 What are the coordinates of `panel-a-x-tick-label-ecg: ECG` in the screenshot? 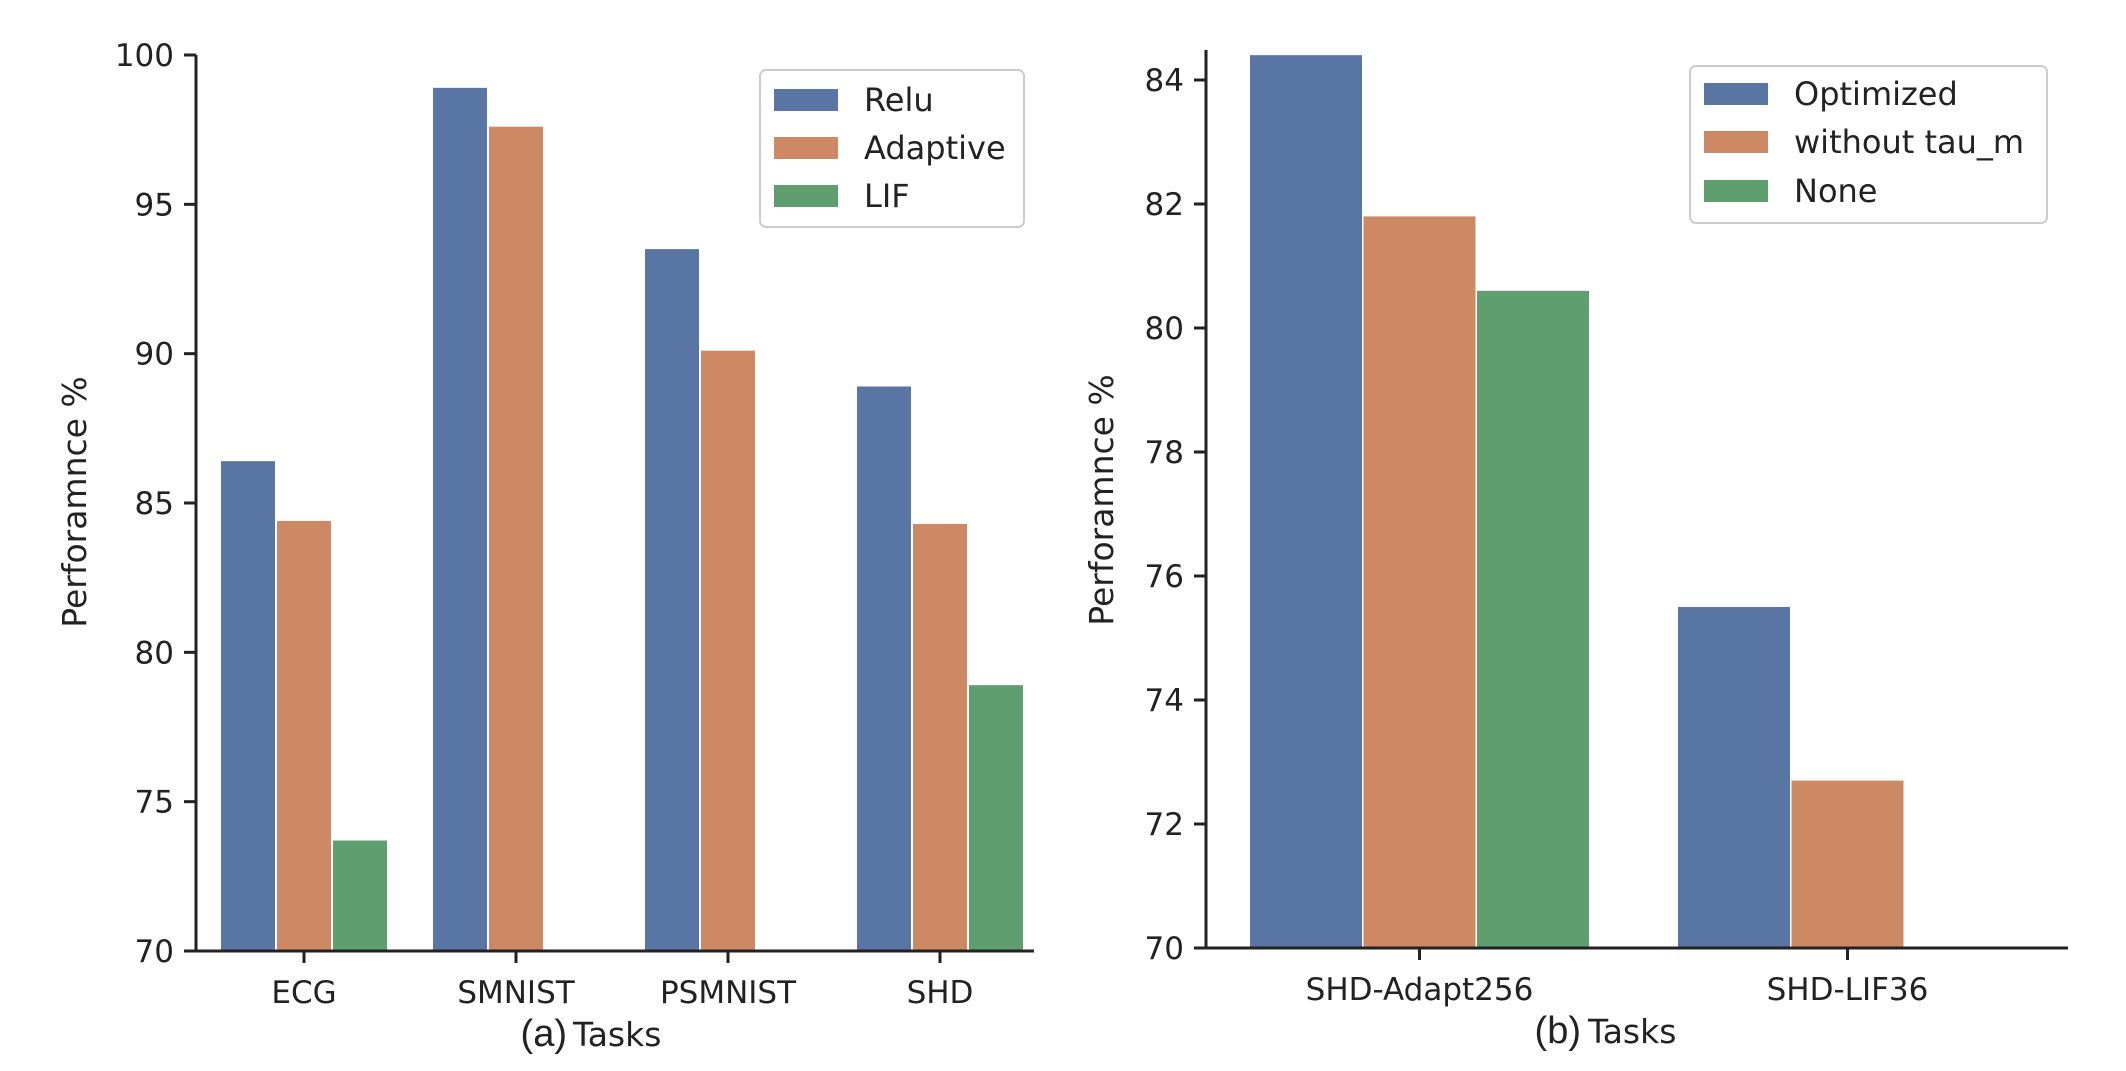 It's located at (303, 993).